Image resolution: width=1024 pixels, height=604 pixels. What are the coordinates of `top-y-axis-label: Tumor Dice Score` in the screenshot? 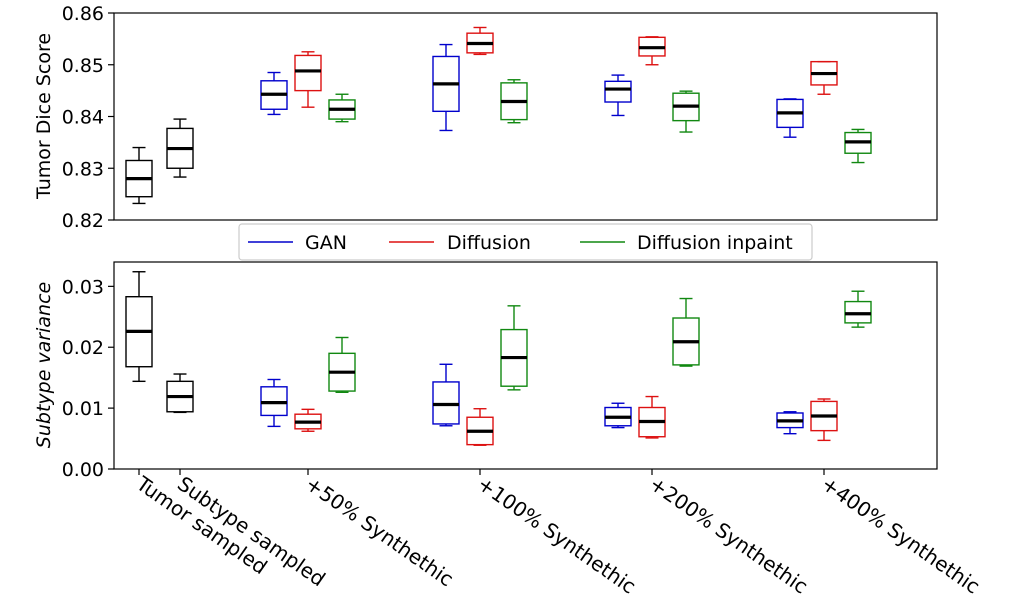 It's located at (44, 116).